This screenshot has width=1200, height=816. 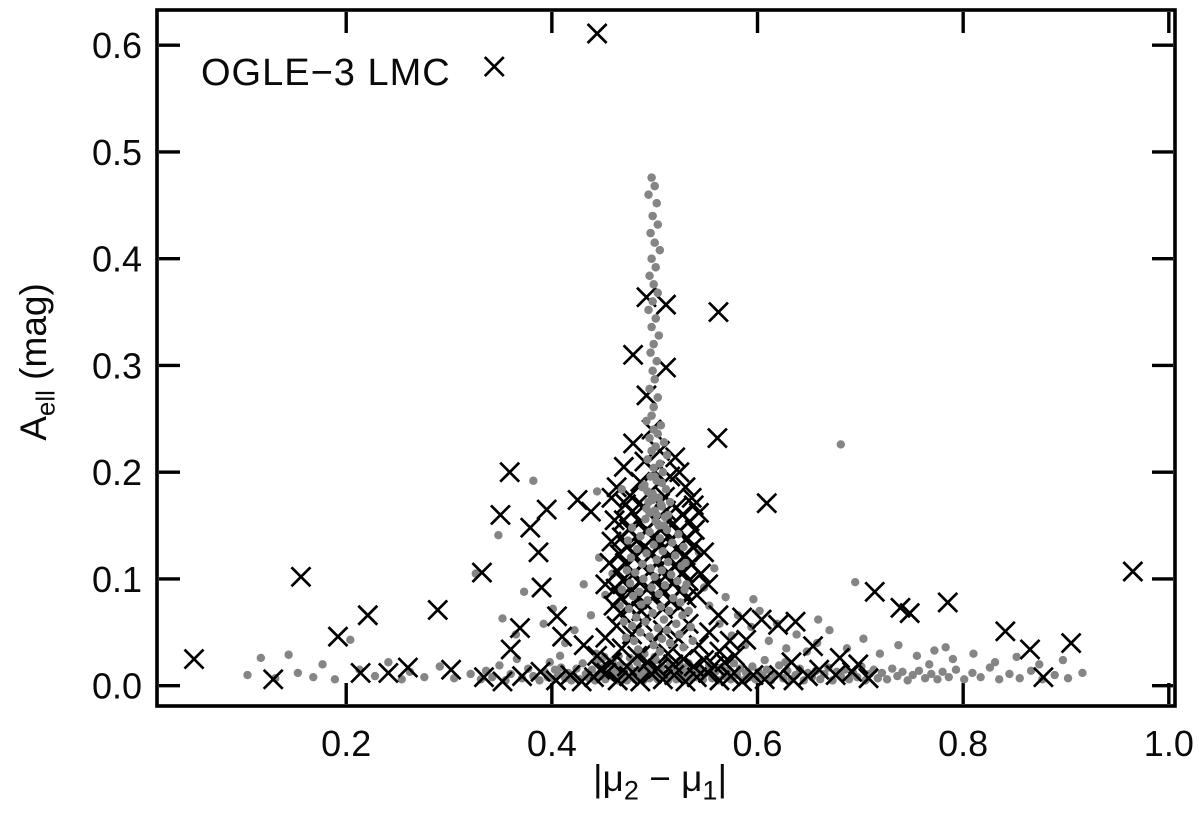 What do you see at coordinates (670, 778) in the screenshot?
I see `x-axis-label-p2: − μ` at bounding box center [670, 778].